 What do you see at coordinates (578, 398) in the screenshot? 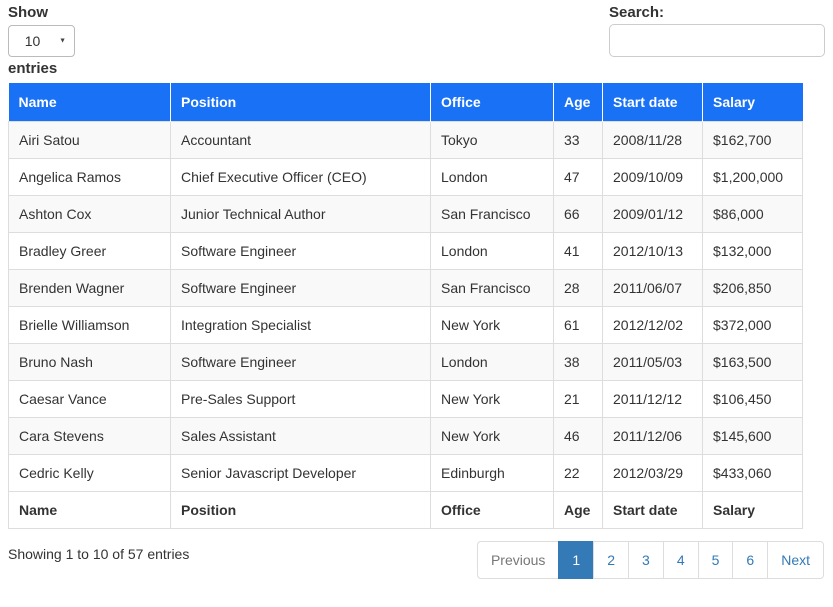
I see `cell-age: 21` at bounding box center [578, 398].